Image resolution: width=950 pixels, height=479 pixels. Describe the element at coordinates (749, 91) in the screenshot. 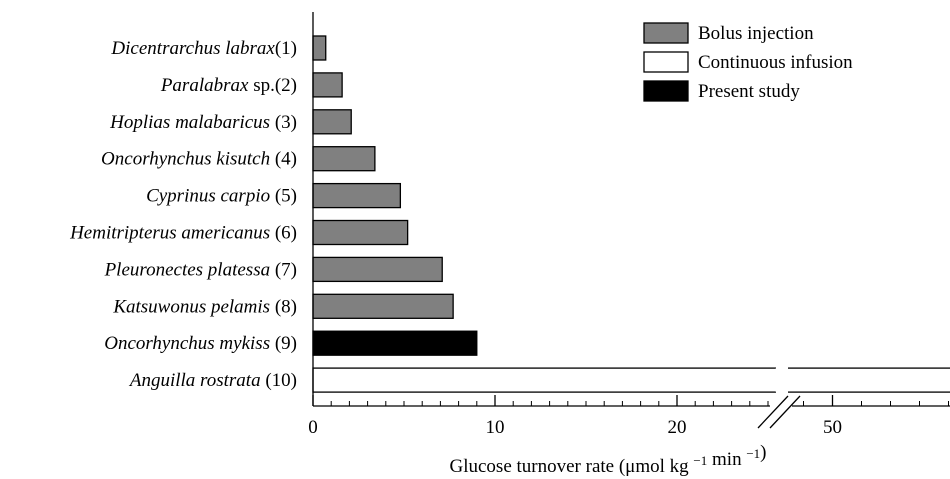

I see `legend-label: Present study` at that location.